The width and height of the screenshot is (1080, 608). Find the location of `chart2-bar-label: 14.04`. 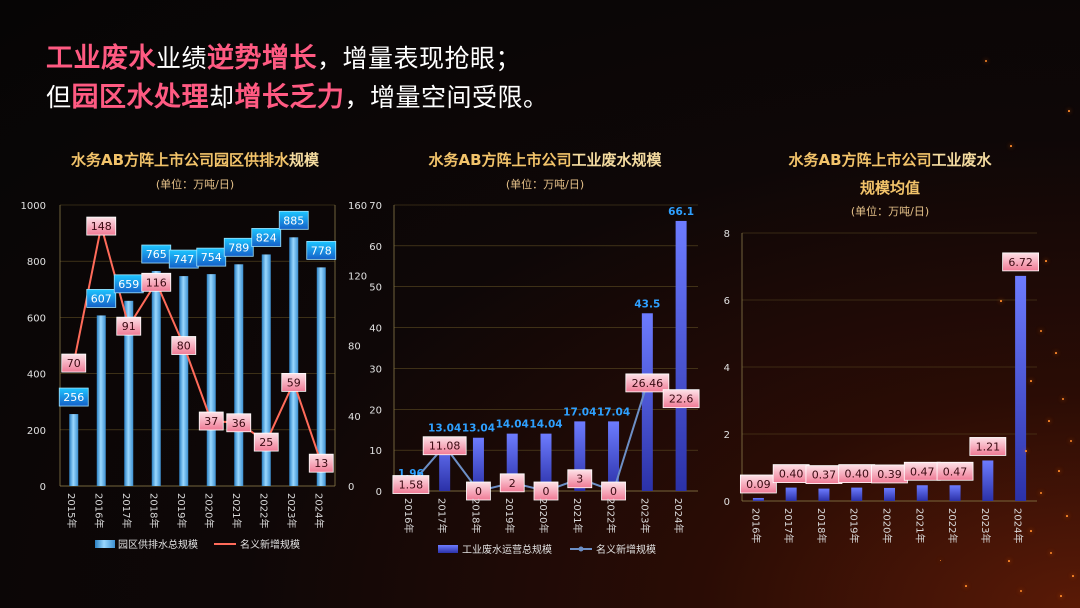

chart2-bar-label: 14.04 is located at coordinates (512, 425).